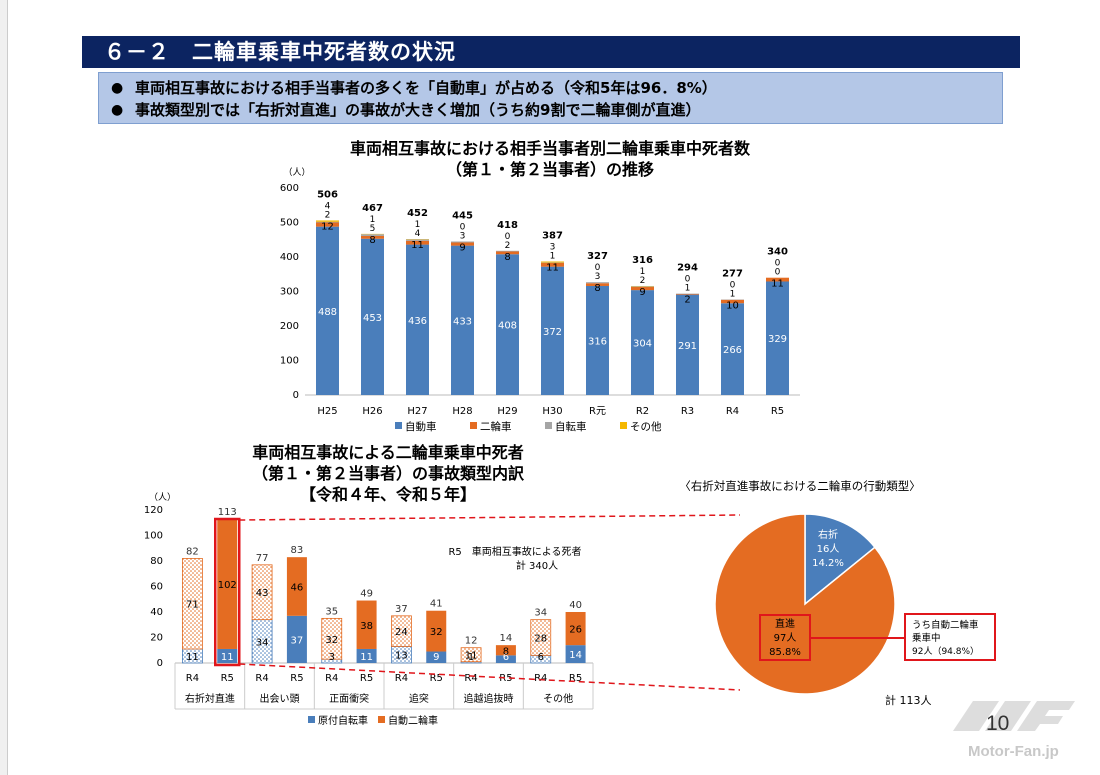  What do you see at coordinates (646, 426) in the screenshot?
I see `legend-label: その他` at bounding box center [646, 426].